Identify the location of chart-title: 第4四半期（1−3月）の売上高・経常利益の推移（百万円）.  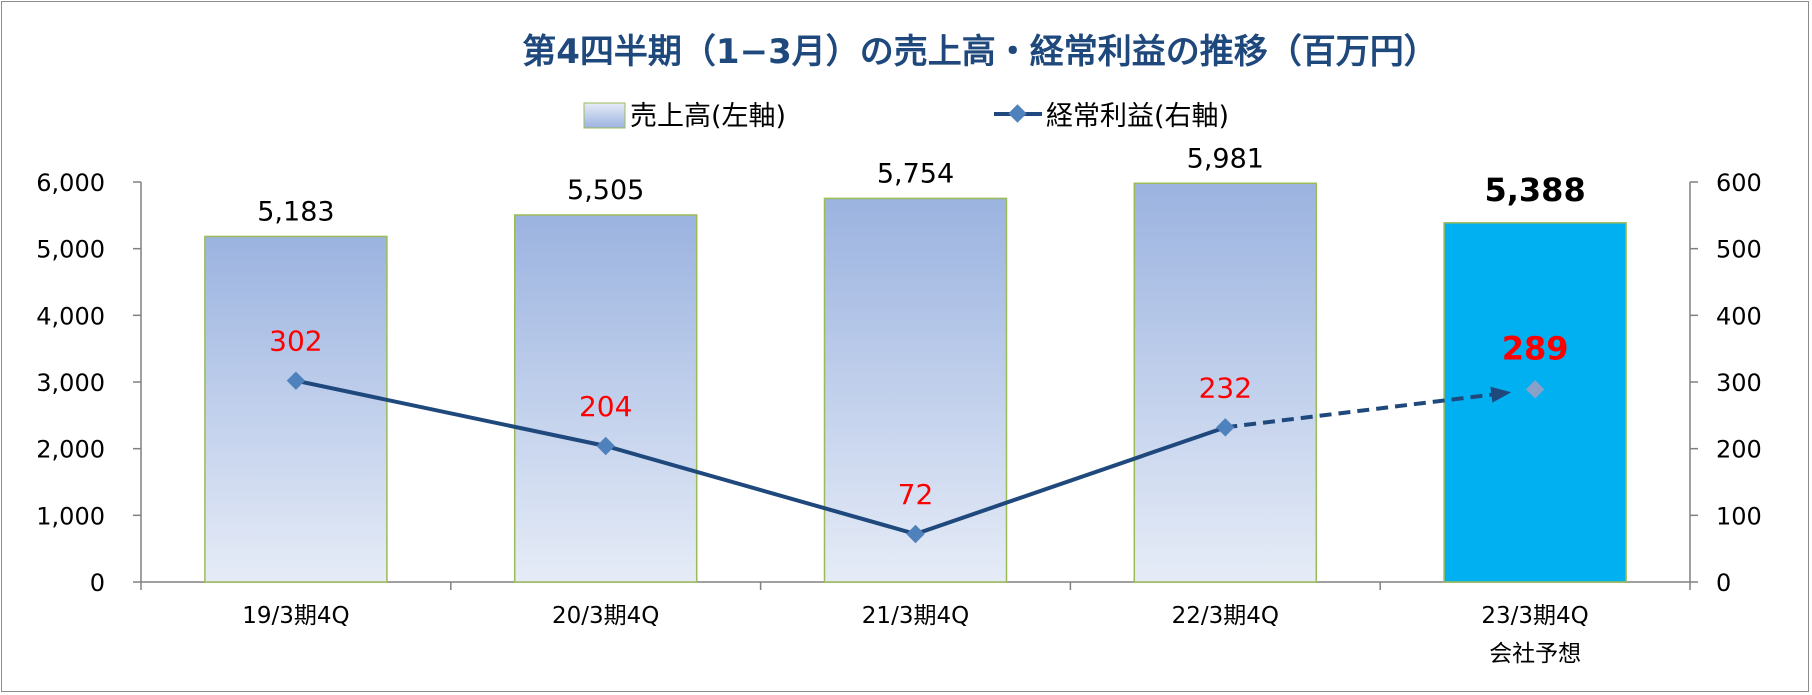
(979, 52).